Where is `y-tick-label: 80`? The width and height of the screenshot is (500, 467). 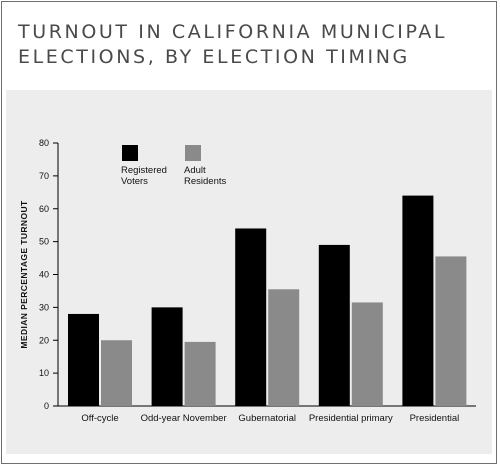
y-tick-label: 80 is located at coordinates (44, 143).